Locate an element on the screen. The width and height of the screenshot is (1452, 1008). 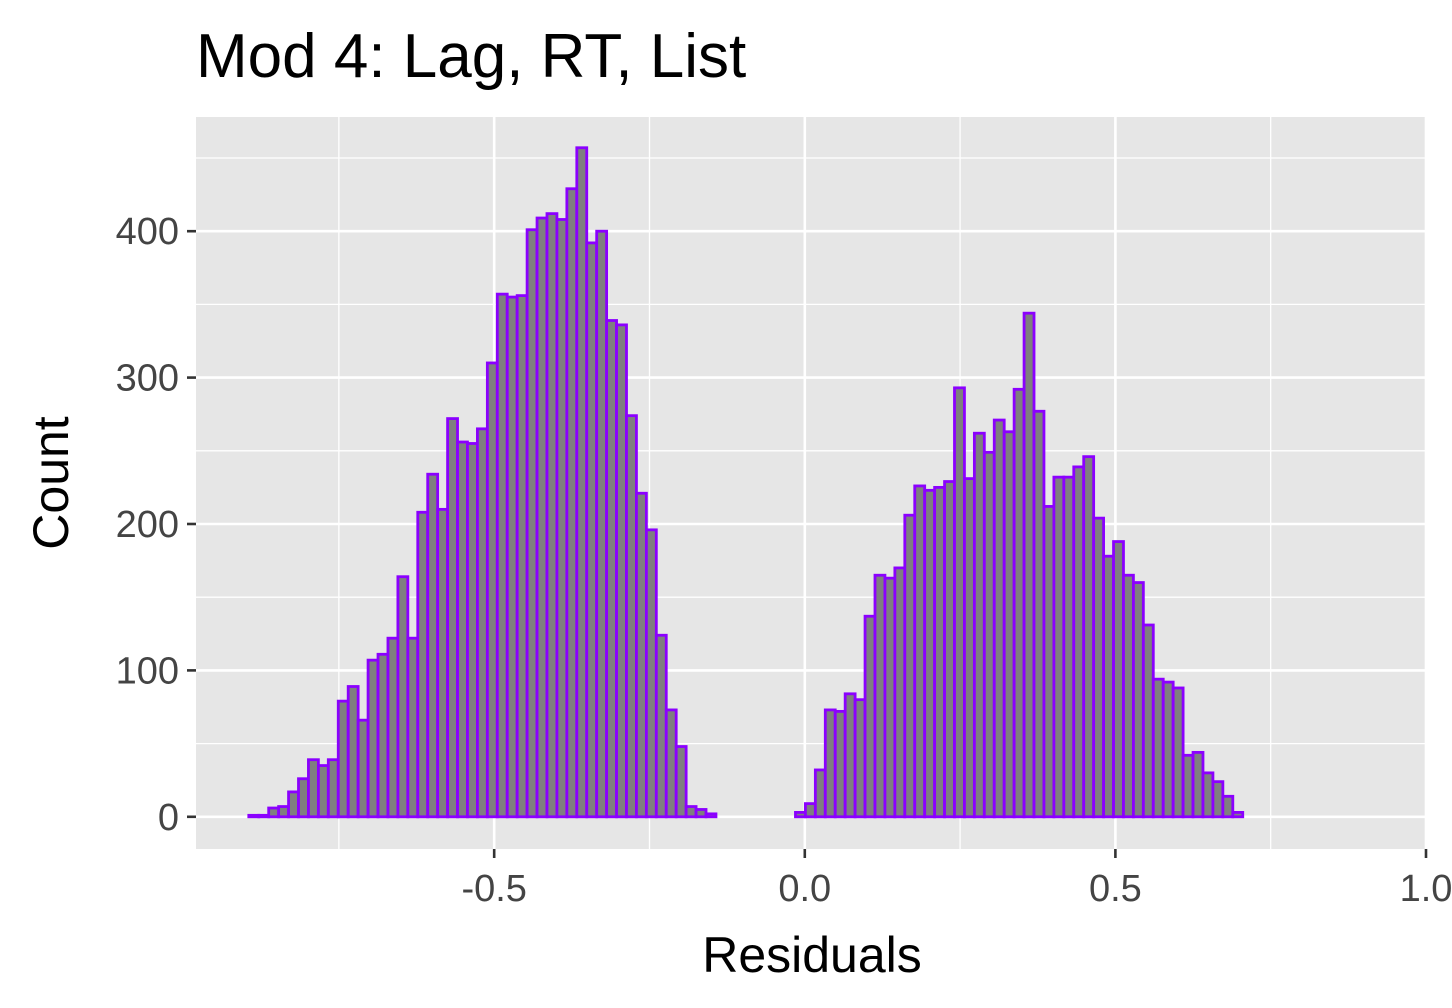
y-tick-label: 100 is located at coordinates (147, 671).